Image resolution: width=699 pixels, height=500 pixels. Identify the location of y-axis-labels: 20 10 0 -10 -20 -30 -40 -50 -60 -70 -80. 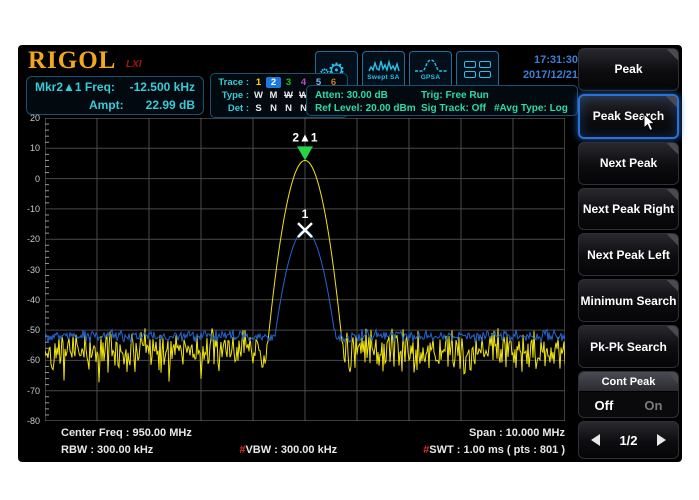
(30, 269).